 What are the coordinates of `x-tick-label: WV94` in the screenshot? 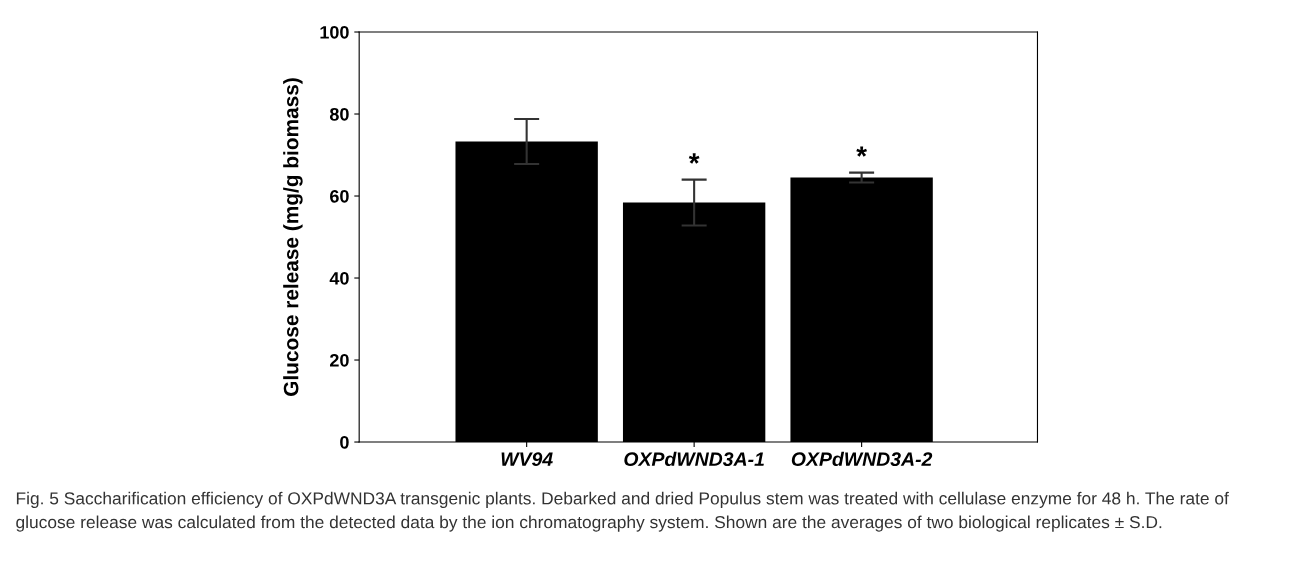 It's located at (527, 459).